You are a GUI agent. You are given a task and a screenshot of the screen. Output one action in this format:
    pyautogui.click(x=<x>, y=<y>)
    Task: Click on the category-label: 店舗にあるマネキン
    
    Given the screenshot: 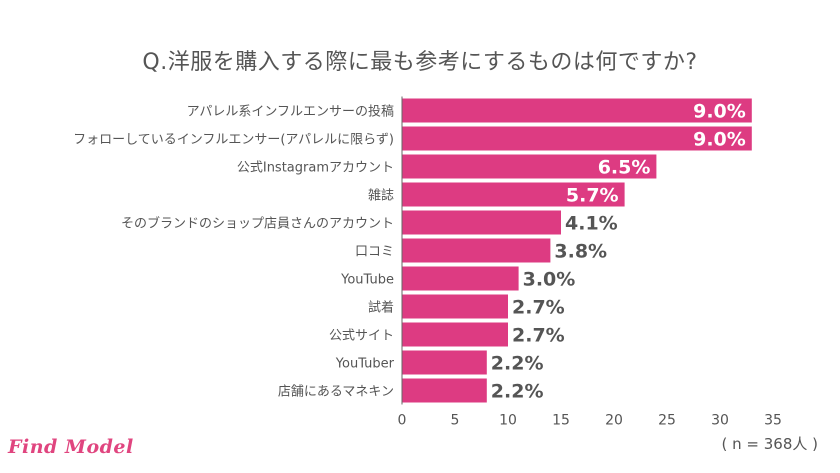 What is the action you would take?
    pyautogui.click(x=336, y=392)
    